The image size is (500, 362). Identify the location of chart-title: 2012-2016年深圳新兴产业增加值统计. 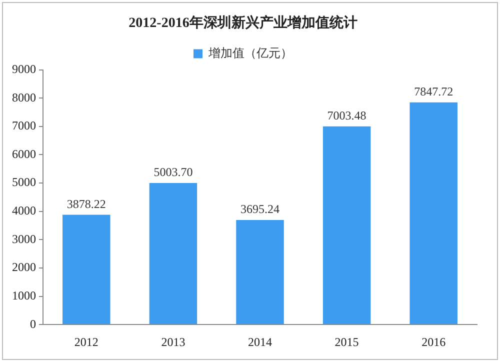
(243, 23).